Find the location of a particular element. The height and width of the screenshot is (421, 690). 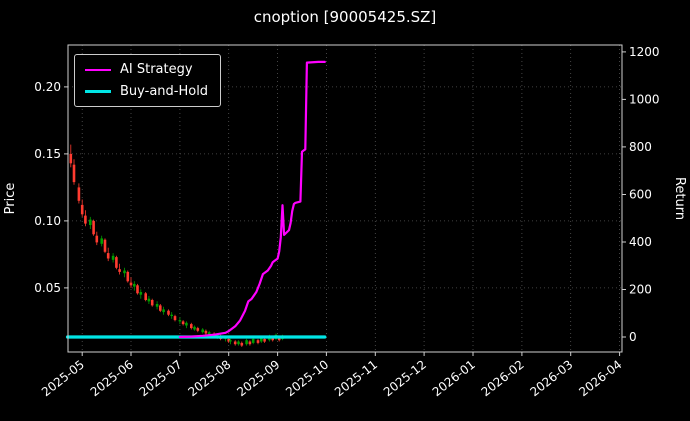

svg-text: 1200 is located at coordinates (644, 52).